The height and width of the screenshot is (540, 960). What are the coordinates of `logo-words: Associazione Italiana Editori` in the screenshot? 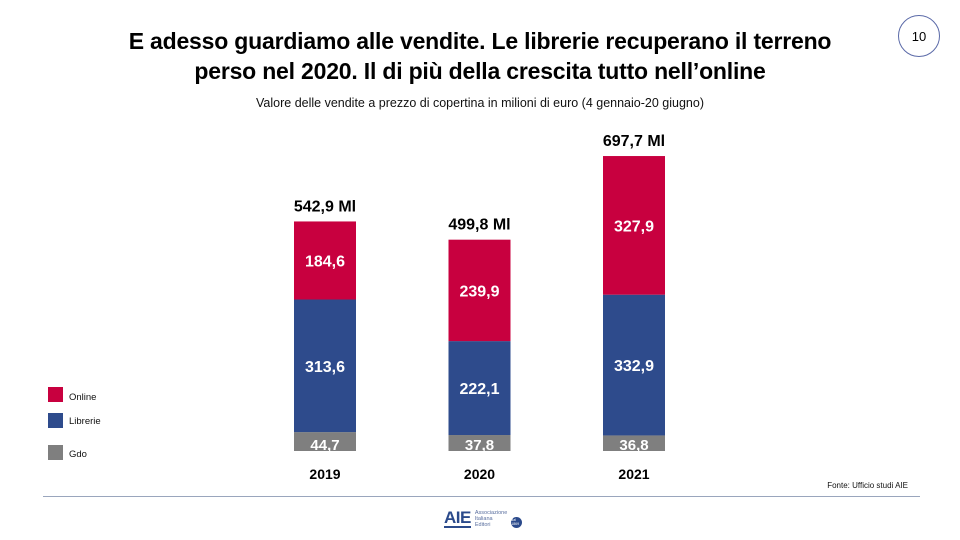 It's located at (491, 519).